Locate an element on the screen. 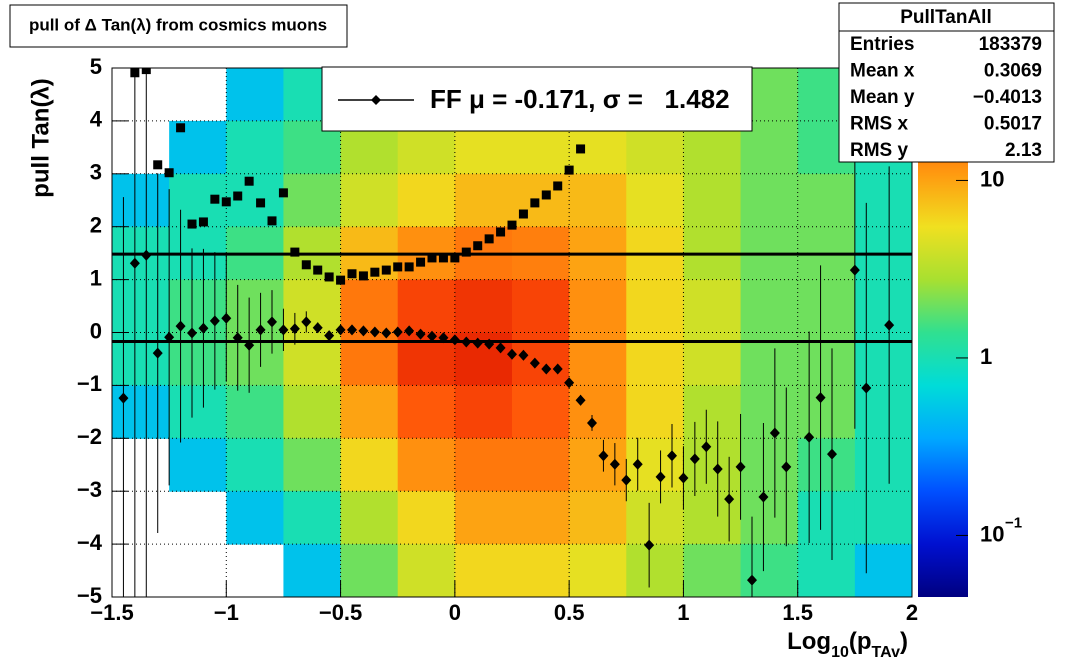 The height and width of the screenshot is (664, 1076). y-tick-label: 5 is located at coordinates (96, 66).